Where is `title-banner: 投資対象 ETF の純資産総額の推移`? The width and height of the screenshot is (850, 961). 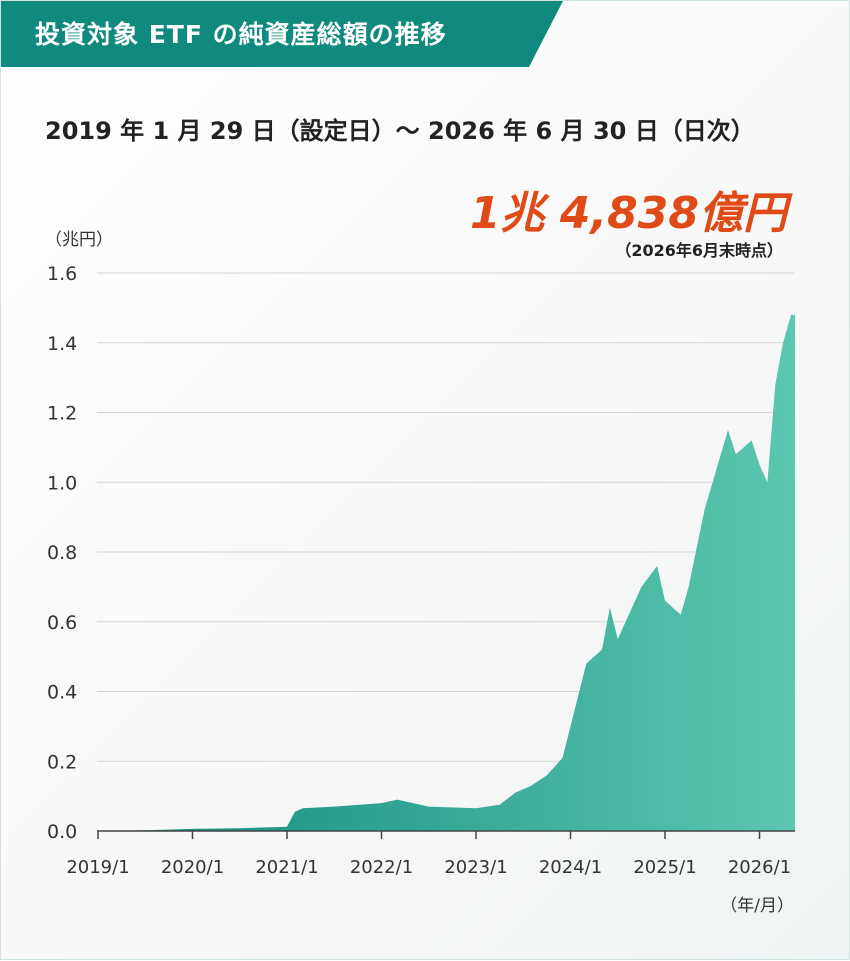
title-banner: 投資対象 ETF の純資産総額の推移 is located at coordinates (265, 34).